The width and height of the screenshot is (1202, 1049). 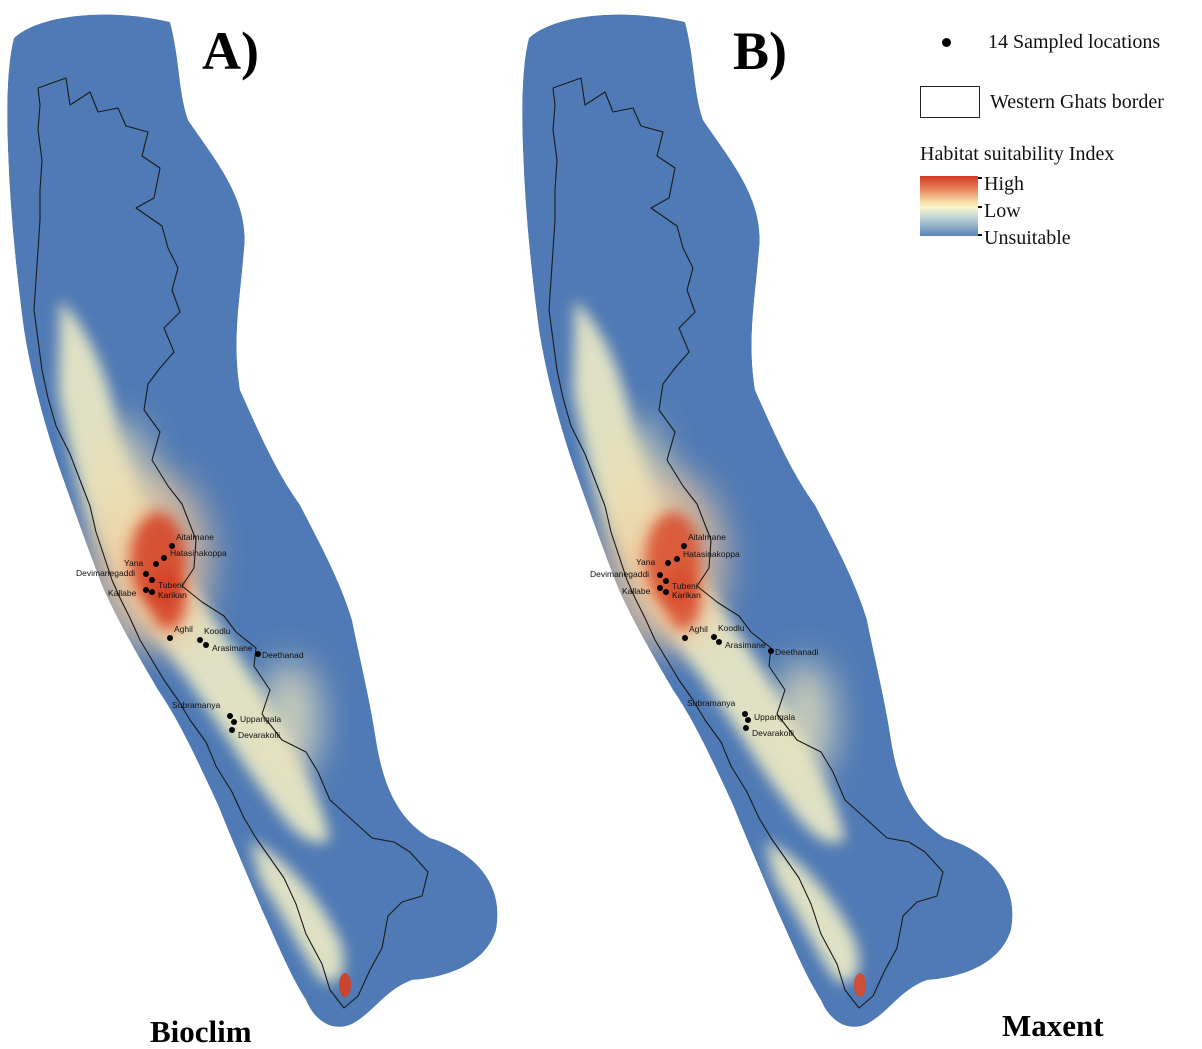 What do you see at coordinates (946, 42) in the screenshot?
I see `sampled-location-symbol` at bounding box center [946, 42].